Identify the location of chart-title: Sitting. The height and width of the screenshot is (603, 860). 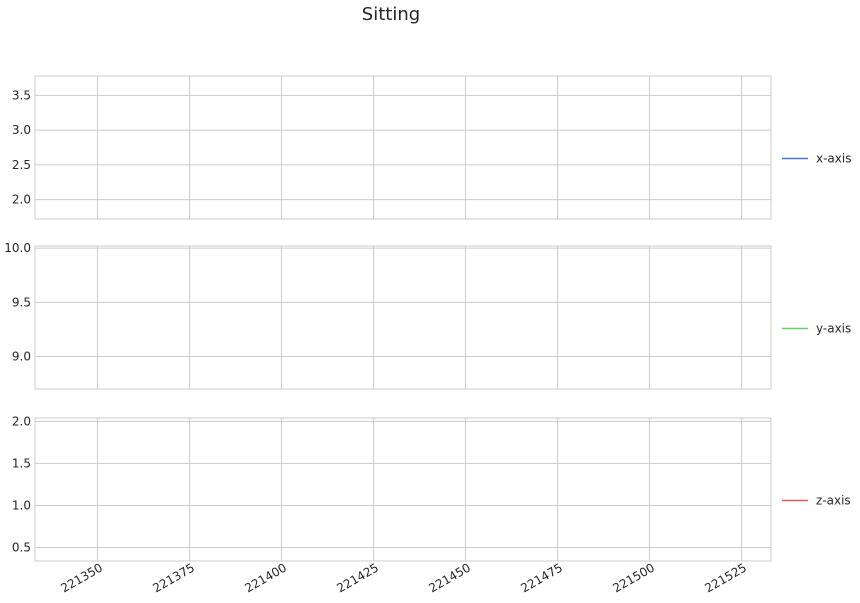
(391, 14).